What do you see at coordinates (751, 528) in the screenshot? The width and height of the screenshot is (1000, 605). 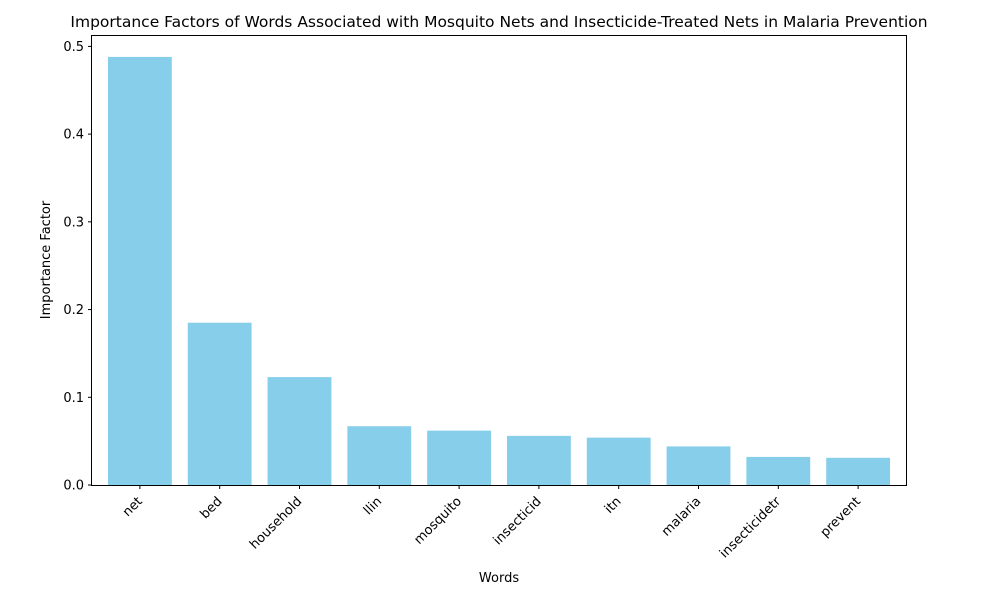 I see `x-tick-label: insecticidetr` at bounding box center [751, 528].